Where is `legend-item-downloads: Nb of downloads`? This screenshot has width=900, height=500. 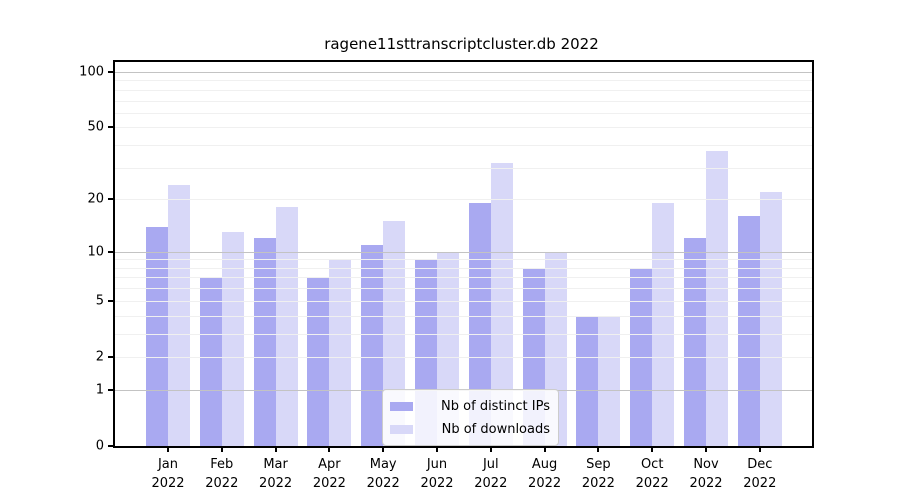 legend-item-downloads: Nb of downloads is located at coordinates (470, 429).